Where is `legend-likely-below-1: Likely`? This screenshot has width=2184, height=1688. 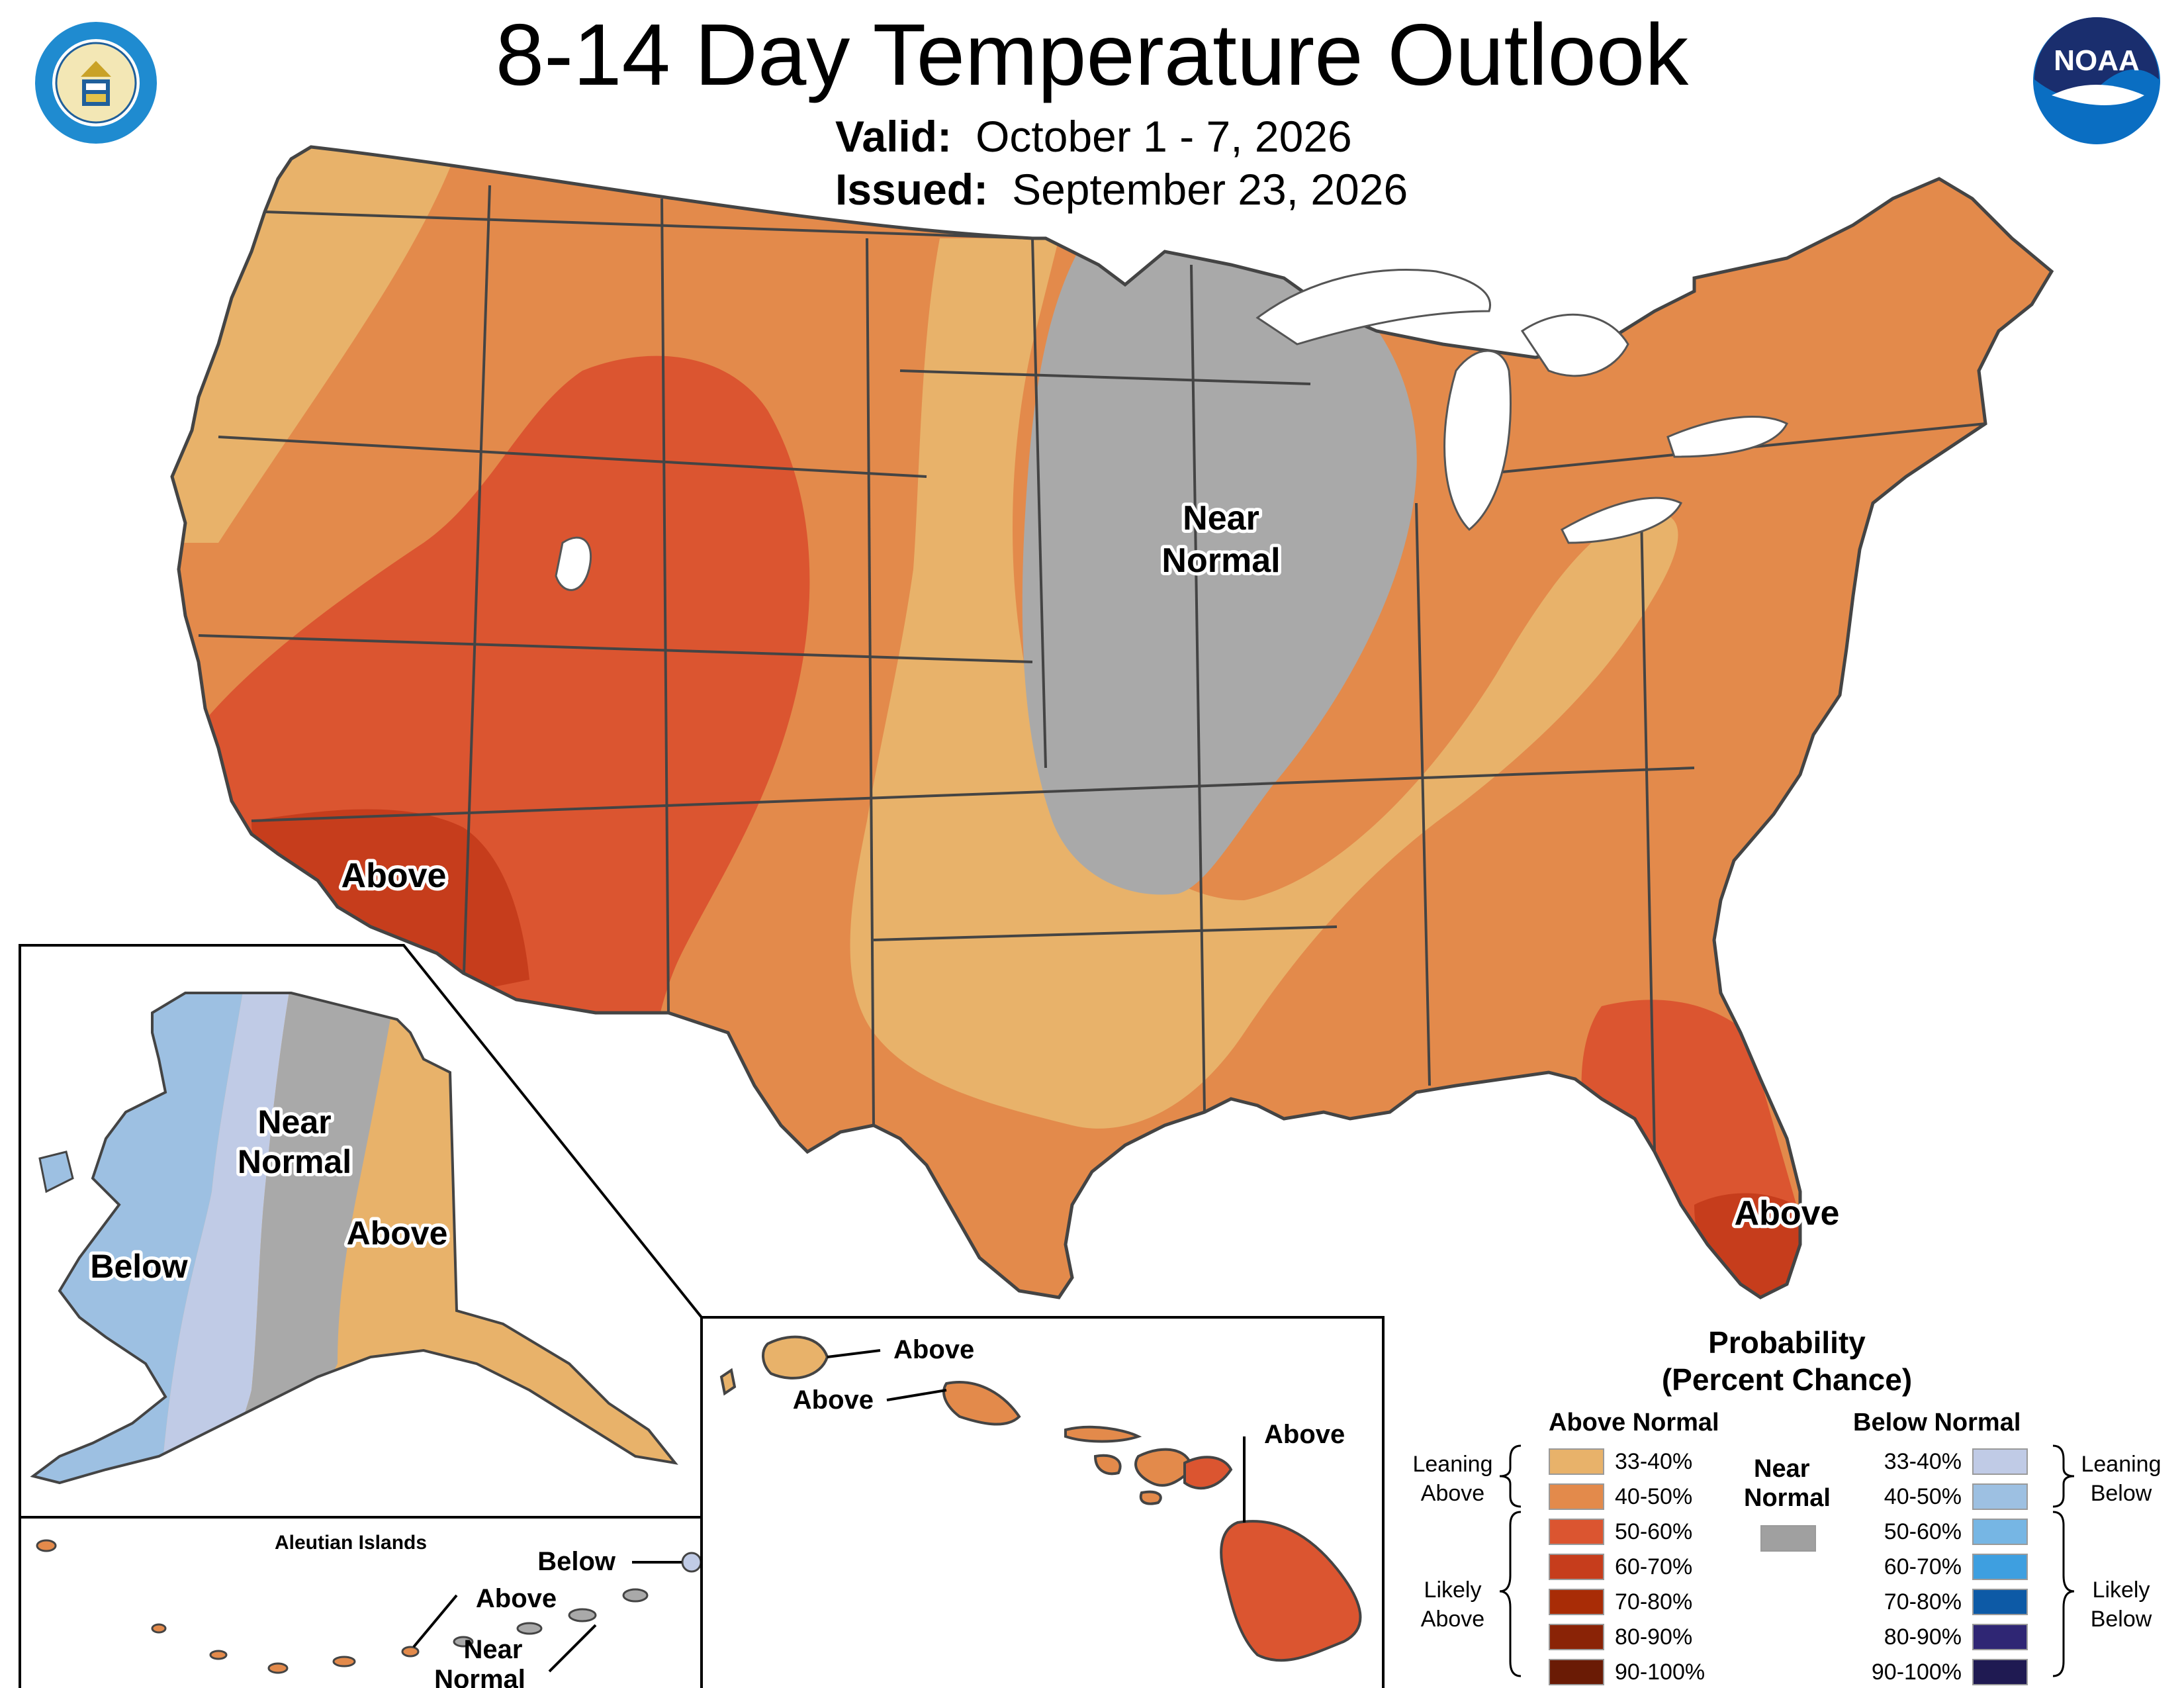 legend-likely-below-1: Likely is located at coordinates (2121, 1590).